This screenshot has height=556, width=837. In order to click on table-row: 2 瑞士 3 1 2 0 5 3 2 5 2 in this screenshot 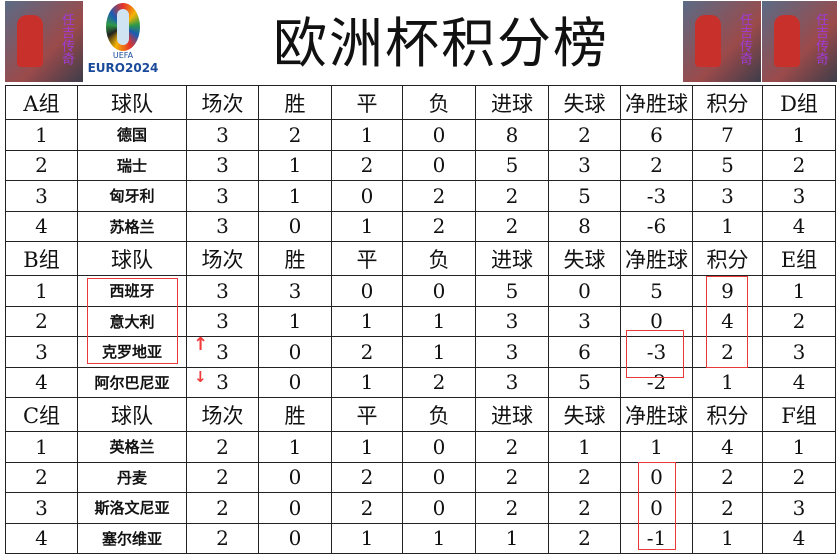, I will do `click(420, 165)`.